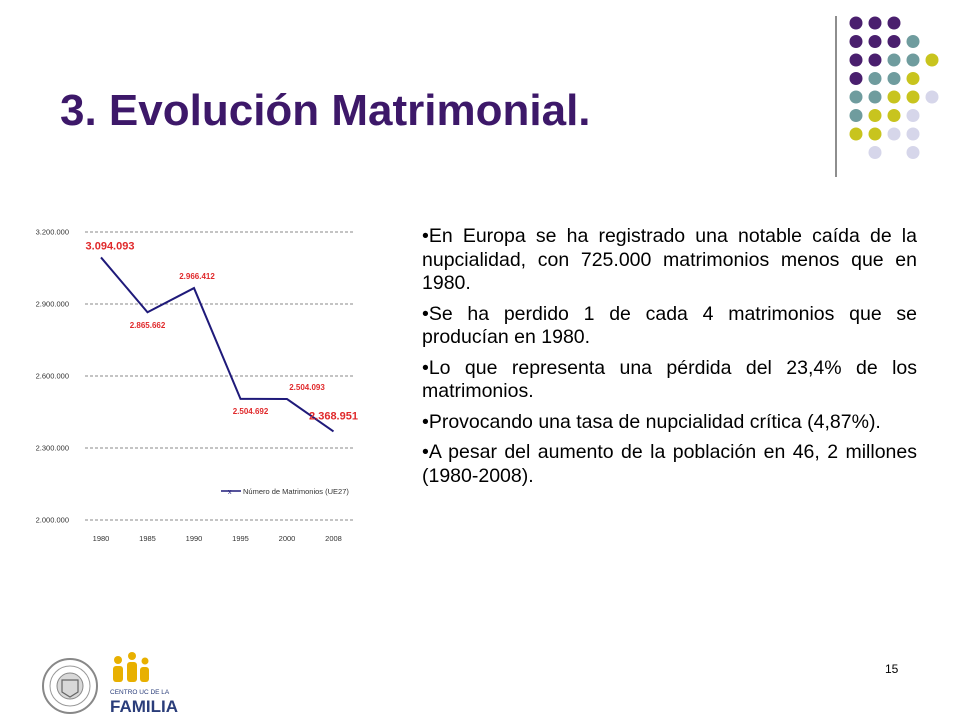 Image resolution: width=960 pixels, height=720 pixels. What do you see at coordinates (217, 344) in the screenshot?
I see `series-line` at bounding box center [217, 344].